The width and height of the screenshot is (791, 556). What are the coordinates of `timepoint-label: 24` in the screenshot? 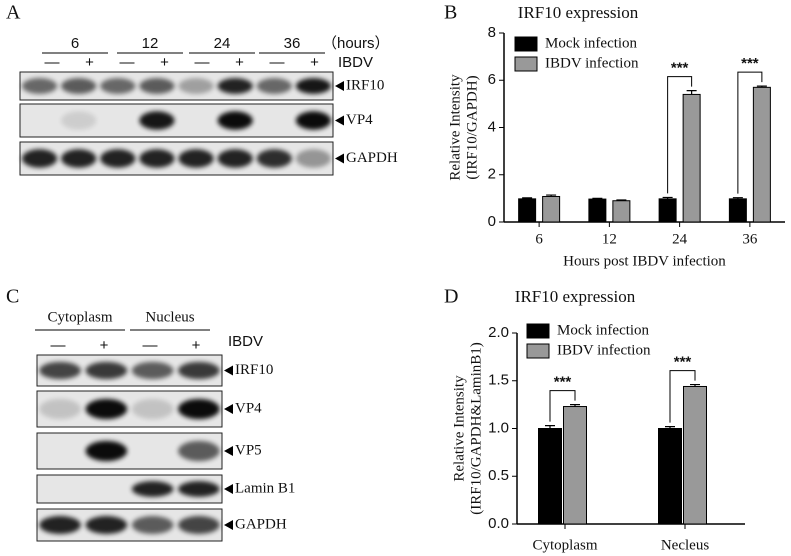 It's located at (222, 43).